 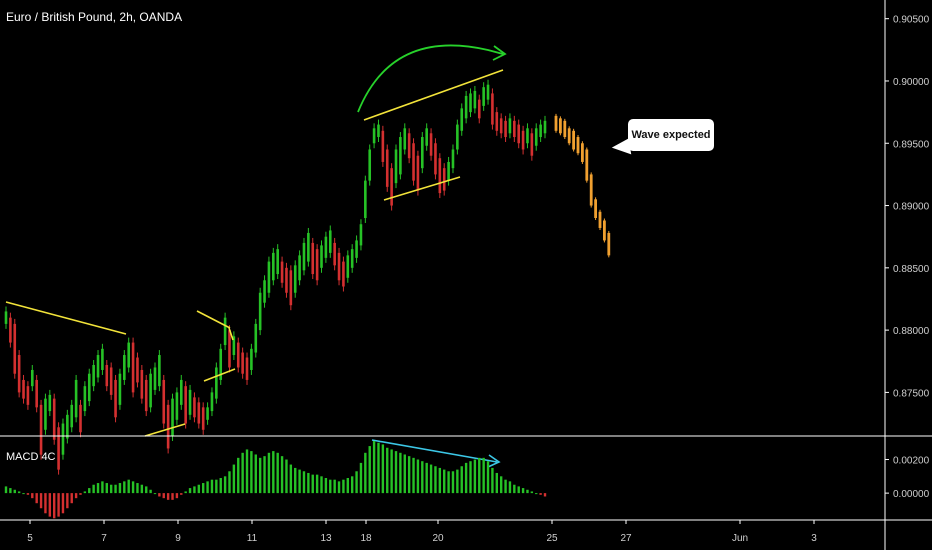 What do you see at coordinates (252, 538) in the screenshot?
I see `time-tick-label: 11` at bounding box center [252, 538].